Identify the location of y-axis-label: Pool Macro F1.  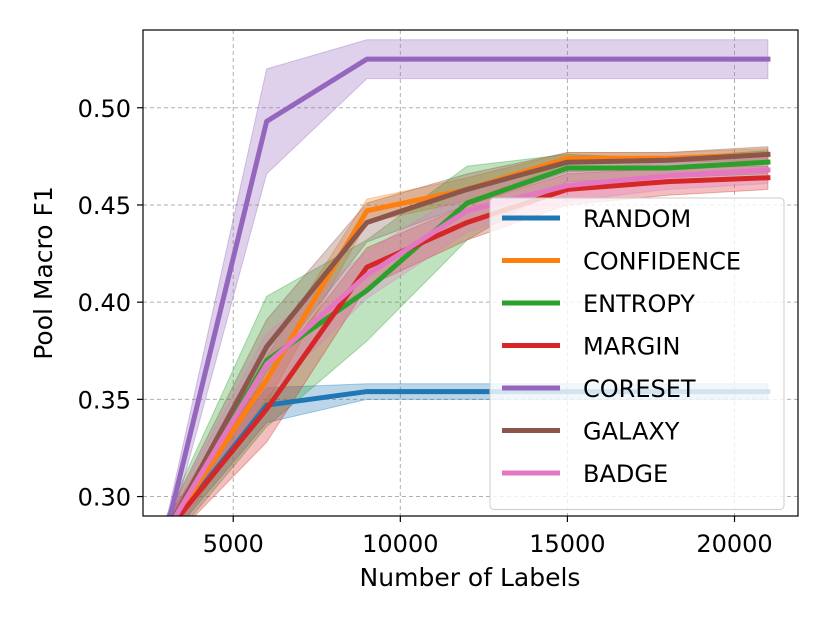
(43, 273).